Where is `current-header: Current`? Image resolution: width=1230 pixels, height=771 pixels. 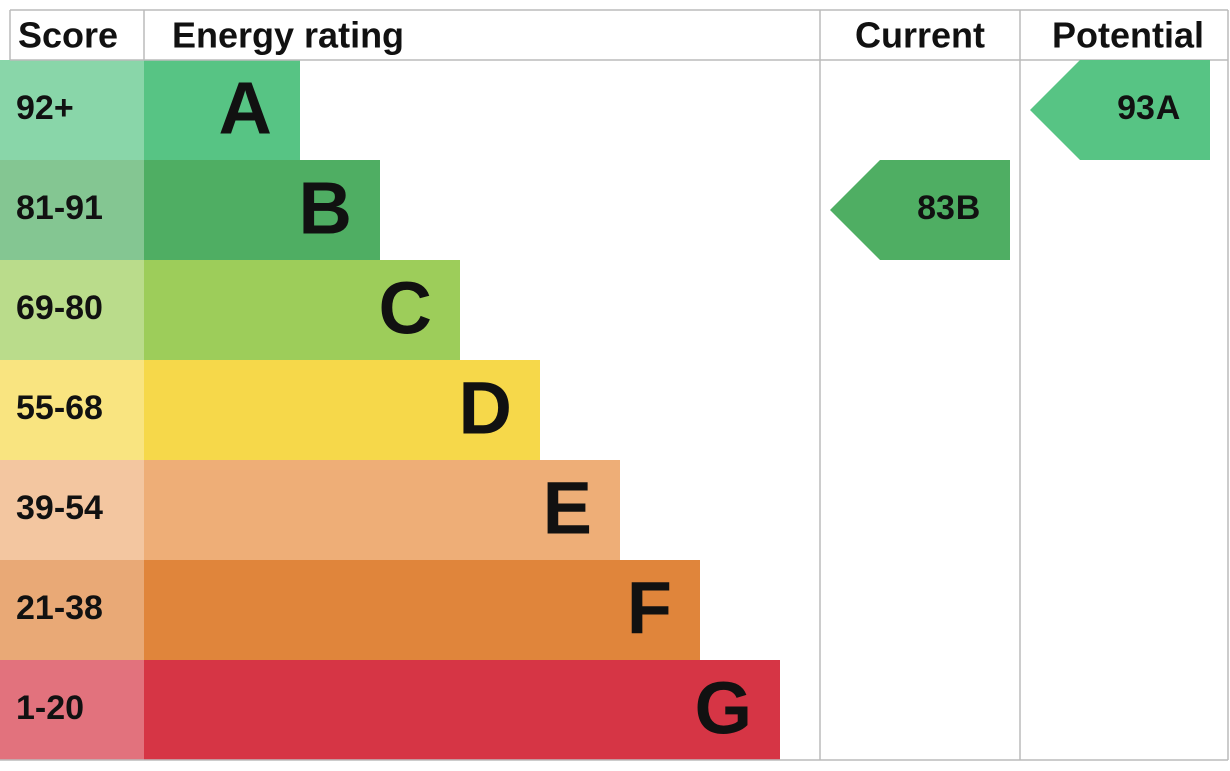
current-header: Current is located at coordinates (920, 35).